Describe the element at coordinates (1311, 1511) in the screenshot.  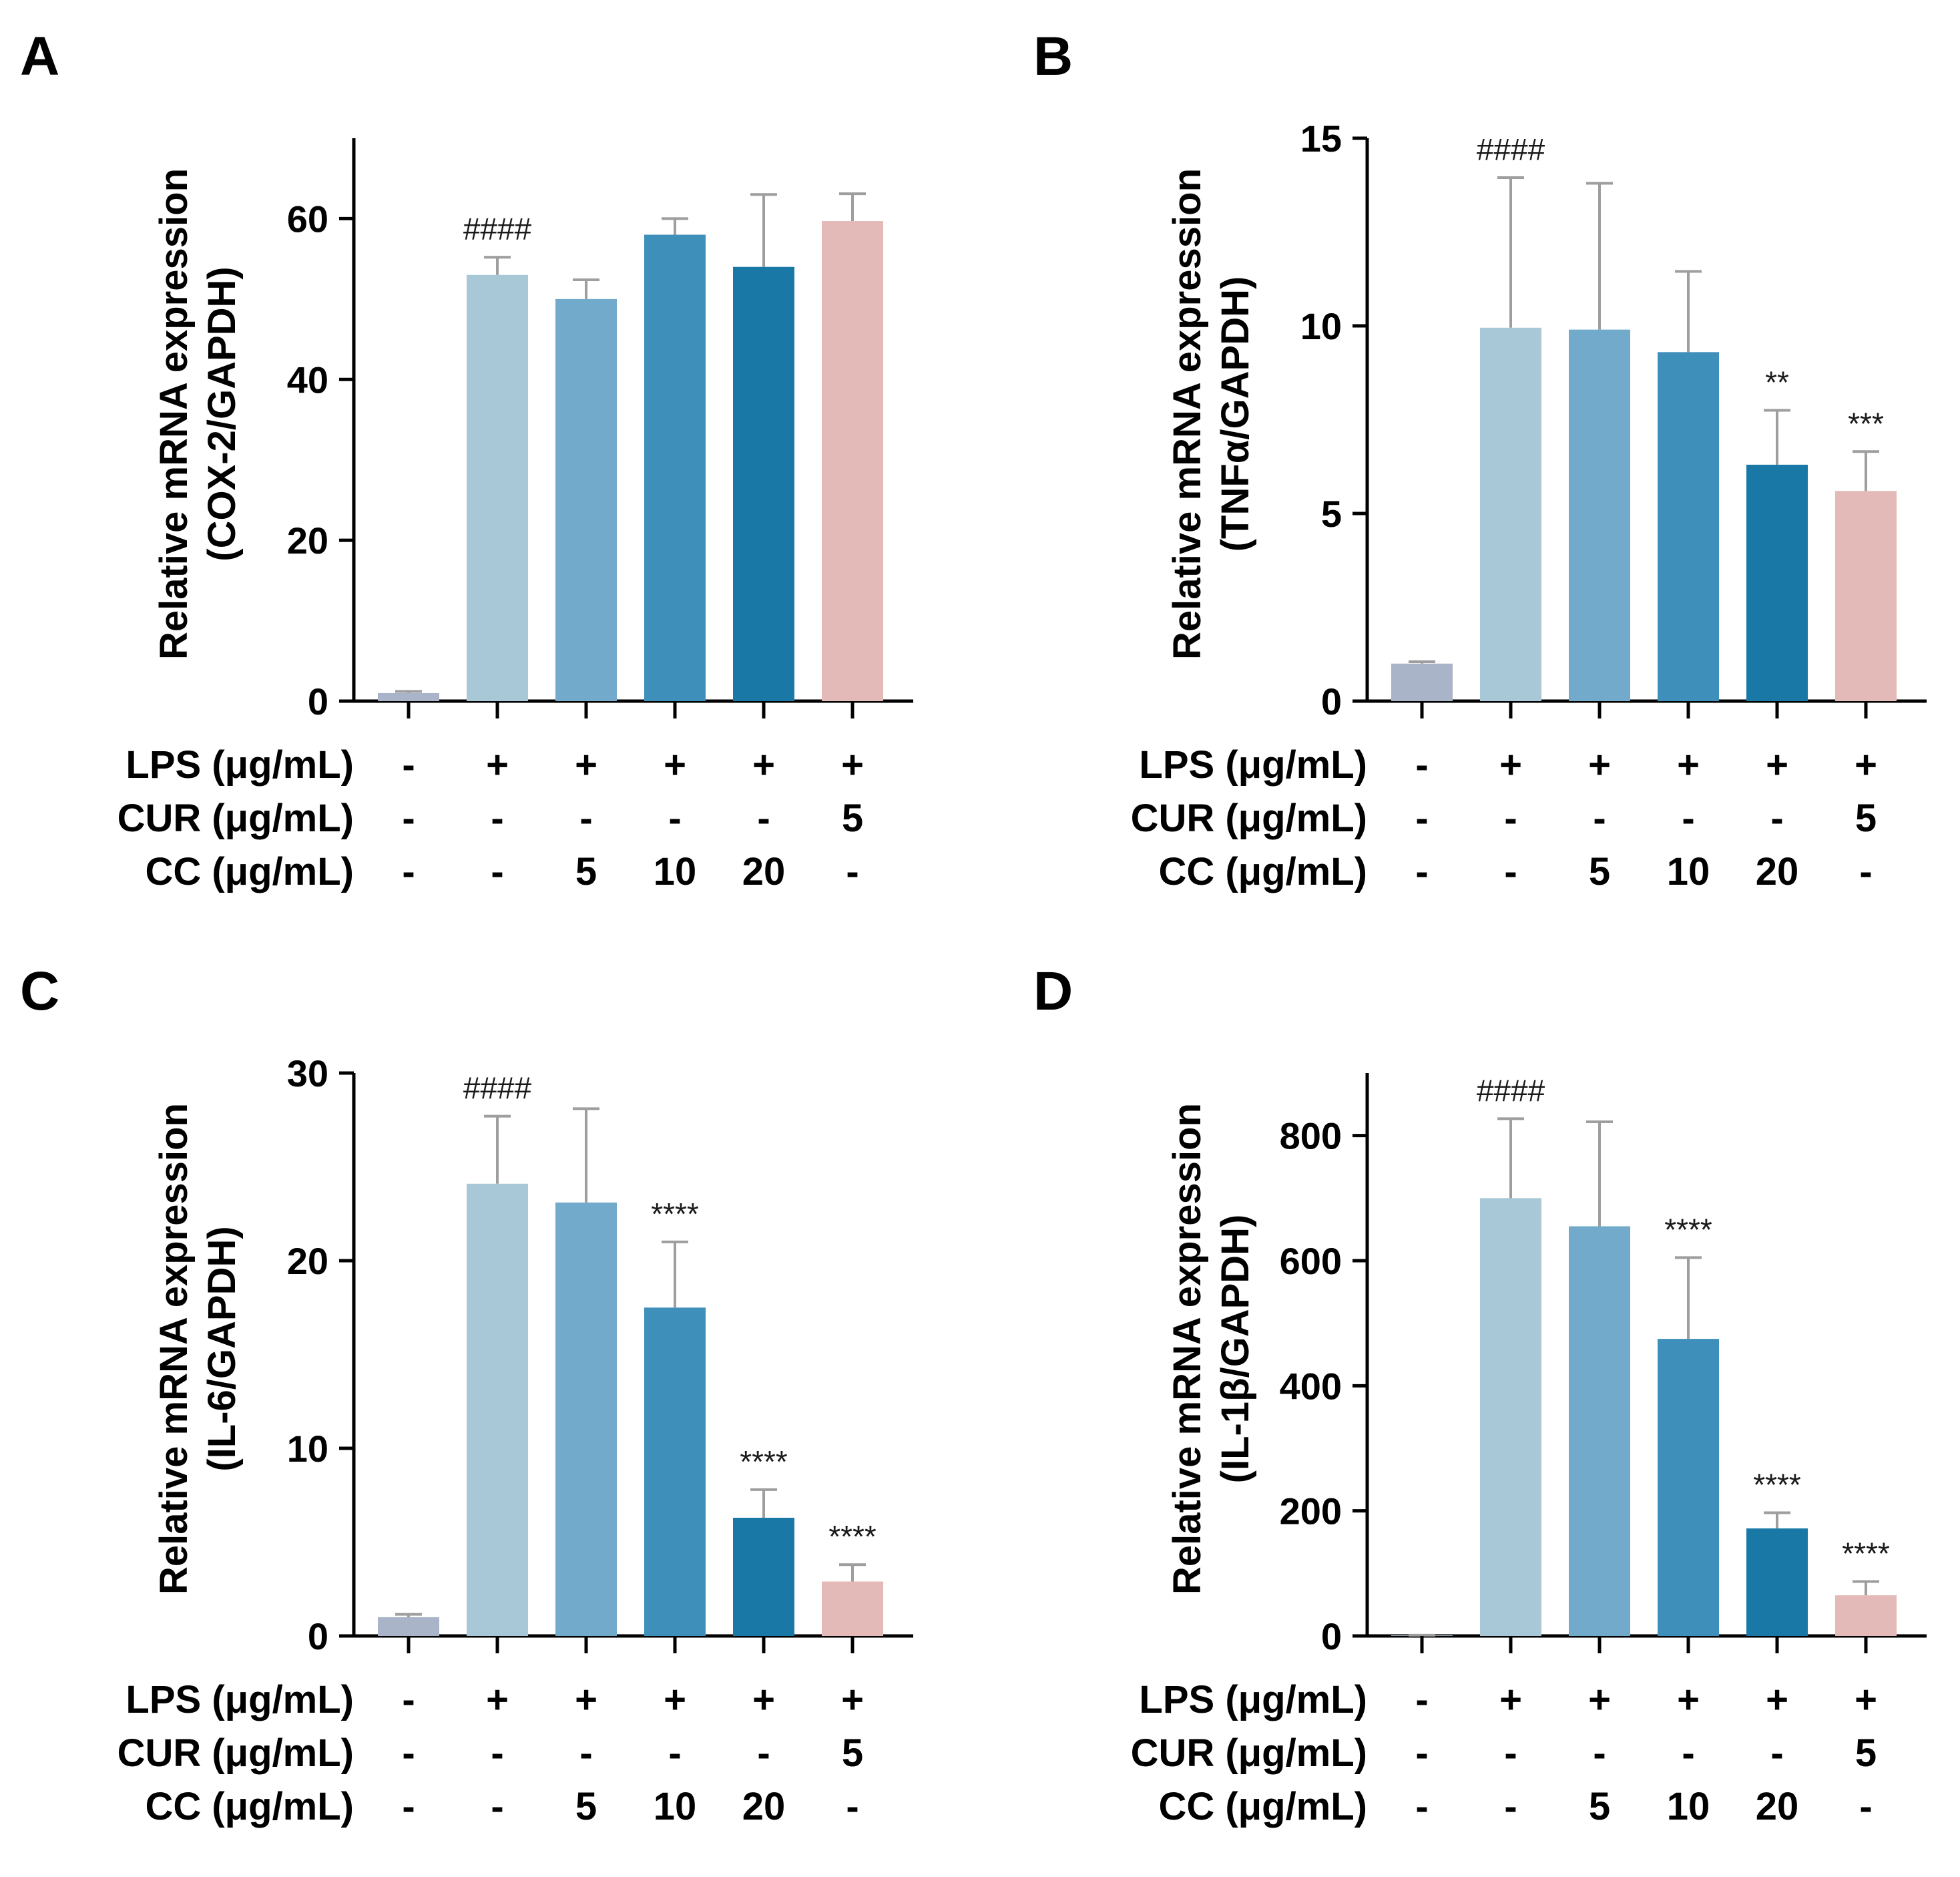
I see `y-tick-label: 200` at that location.